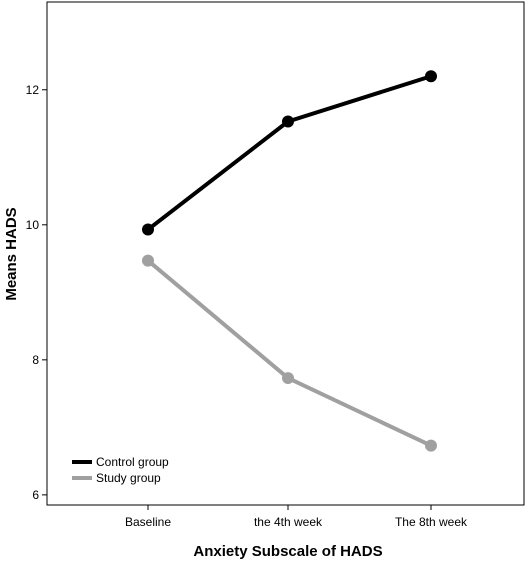  What do you see at coordinates (148, 522) in the screenshot?
I see `x-tick-label: Baseline` at bounding box center [148, 522].